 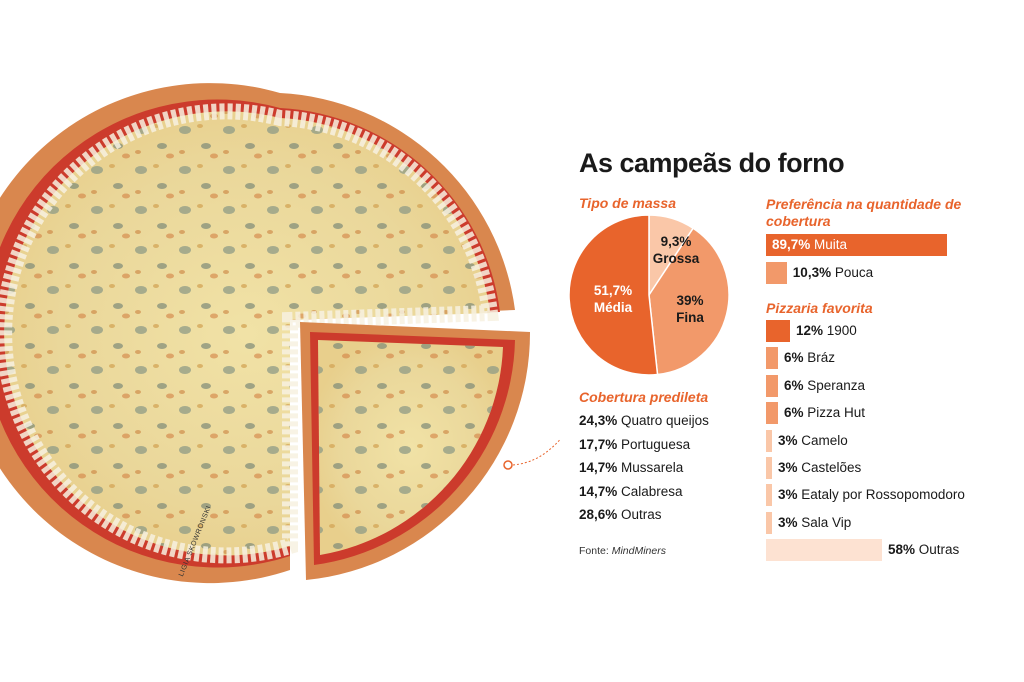 I want to click on bar-label: 3% Eataly por Rossopomodoro, so click(x=871, y=494).